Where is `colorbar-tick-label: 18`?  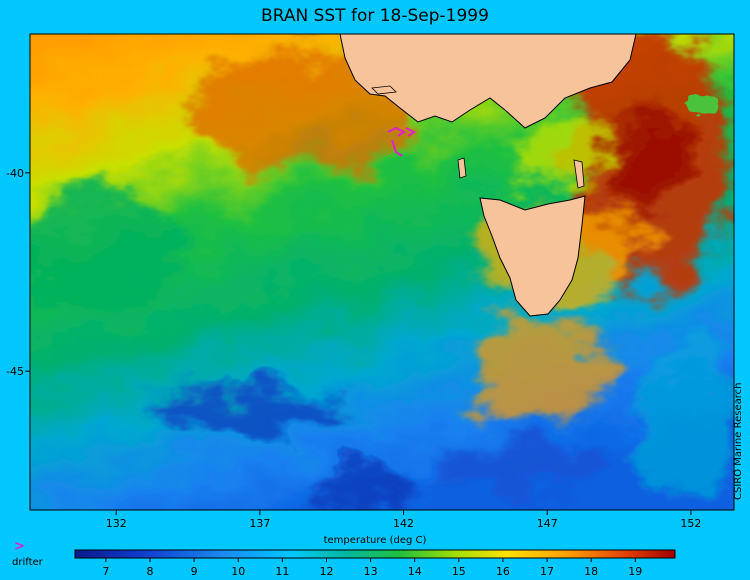 colorbar-tick-label: 18 is located at coordinates (591, 571).